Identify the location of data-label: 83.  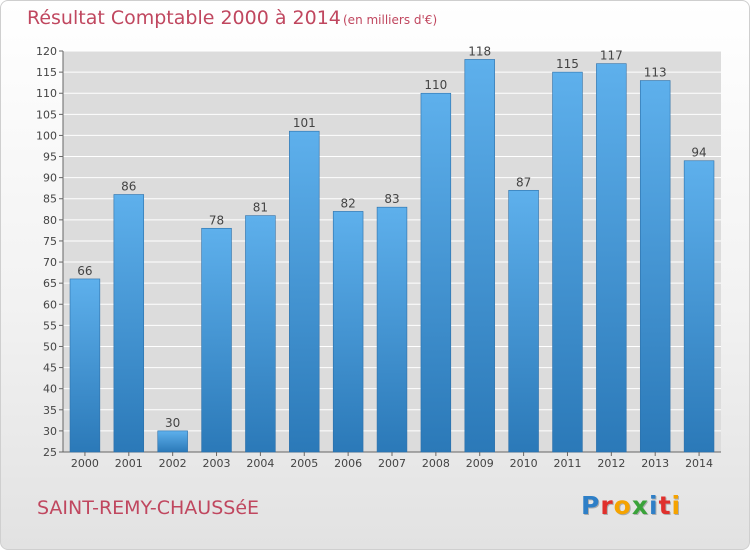
(391, 199).